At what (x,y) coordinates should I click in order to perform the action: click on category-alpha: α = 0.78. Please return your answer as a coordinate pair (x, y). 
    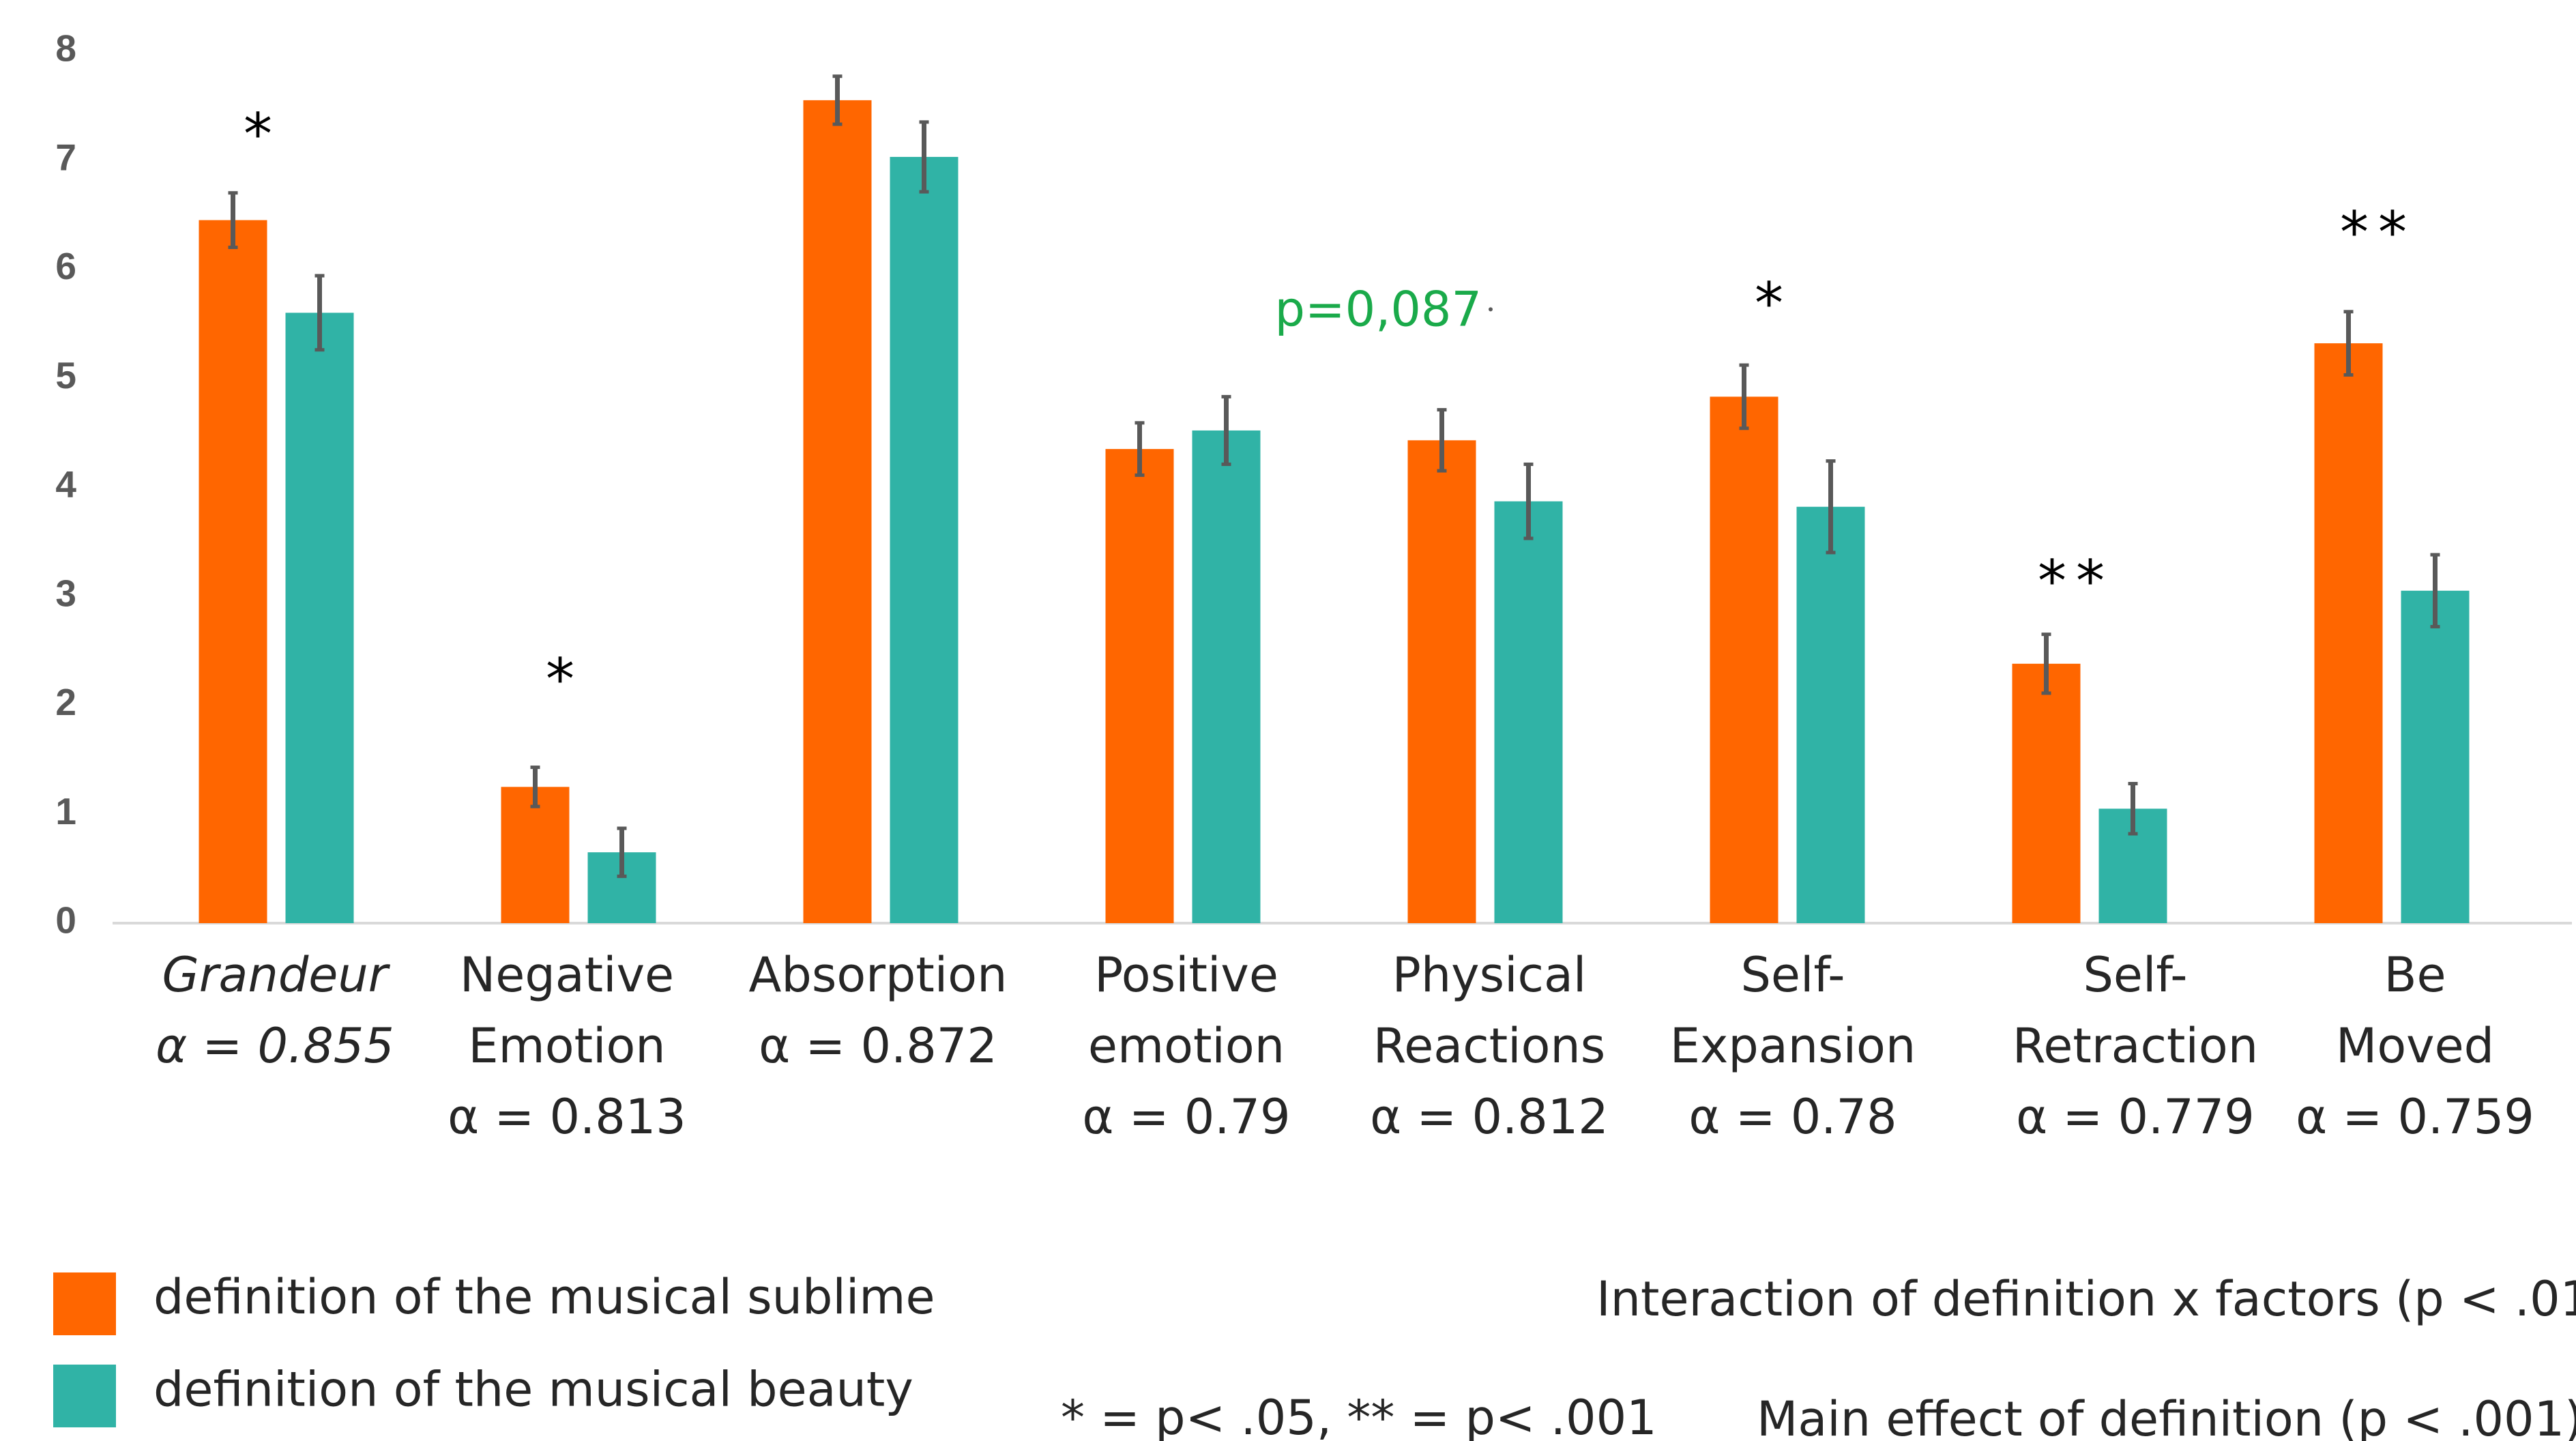
    Looking at the image, I should click on (1792, 1117).